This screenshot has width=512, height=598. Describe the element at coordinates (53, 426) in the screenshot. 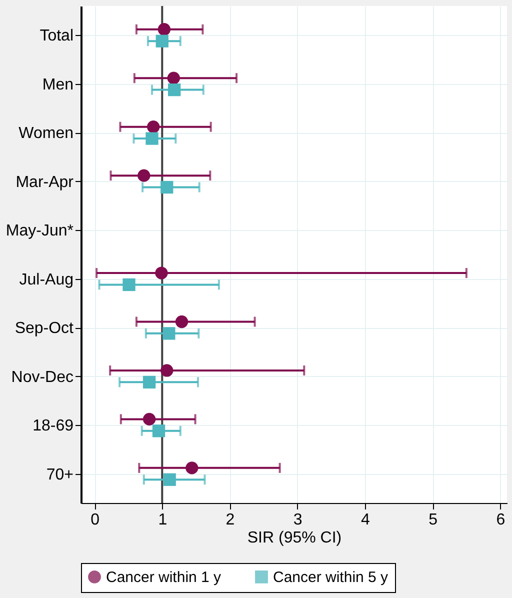

I see `y-tick-label: 18-69` at that location.